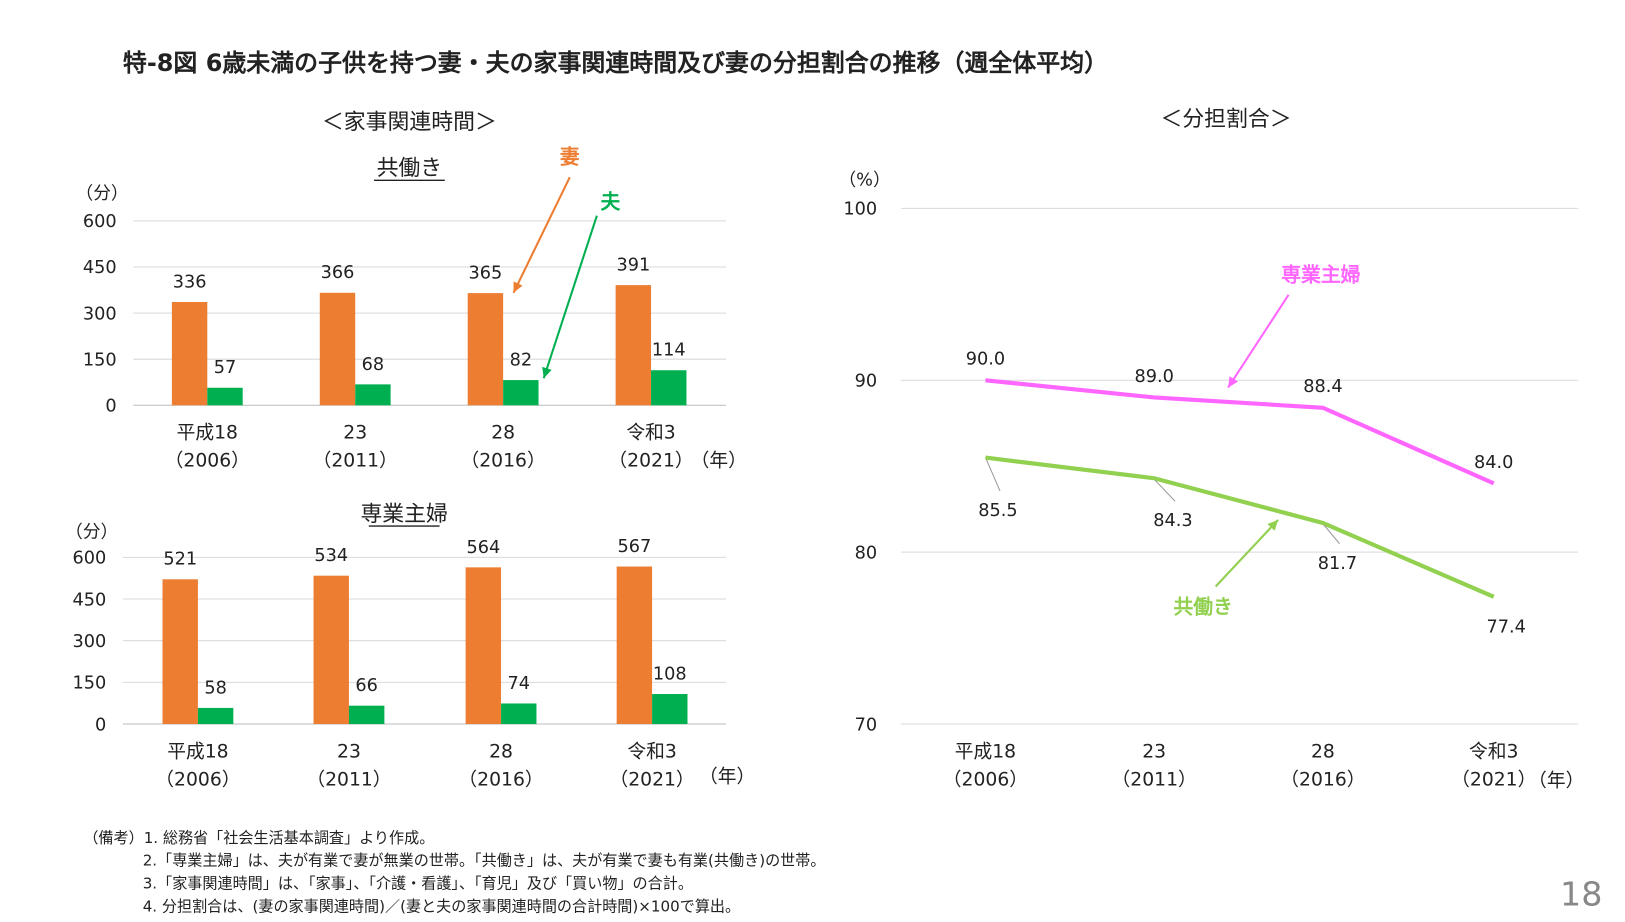 The image size is (1625, 922). What do you see at coordinates (1493, 463) in the screenshot?
I see `data-label: 84.0` at bounding box center [1493, 463].